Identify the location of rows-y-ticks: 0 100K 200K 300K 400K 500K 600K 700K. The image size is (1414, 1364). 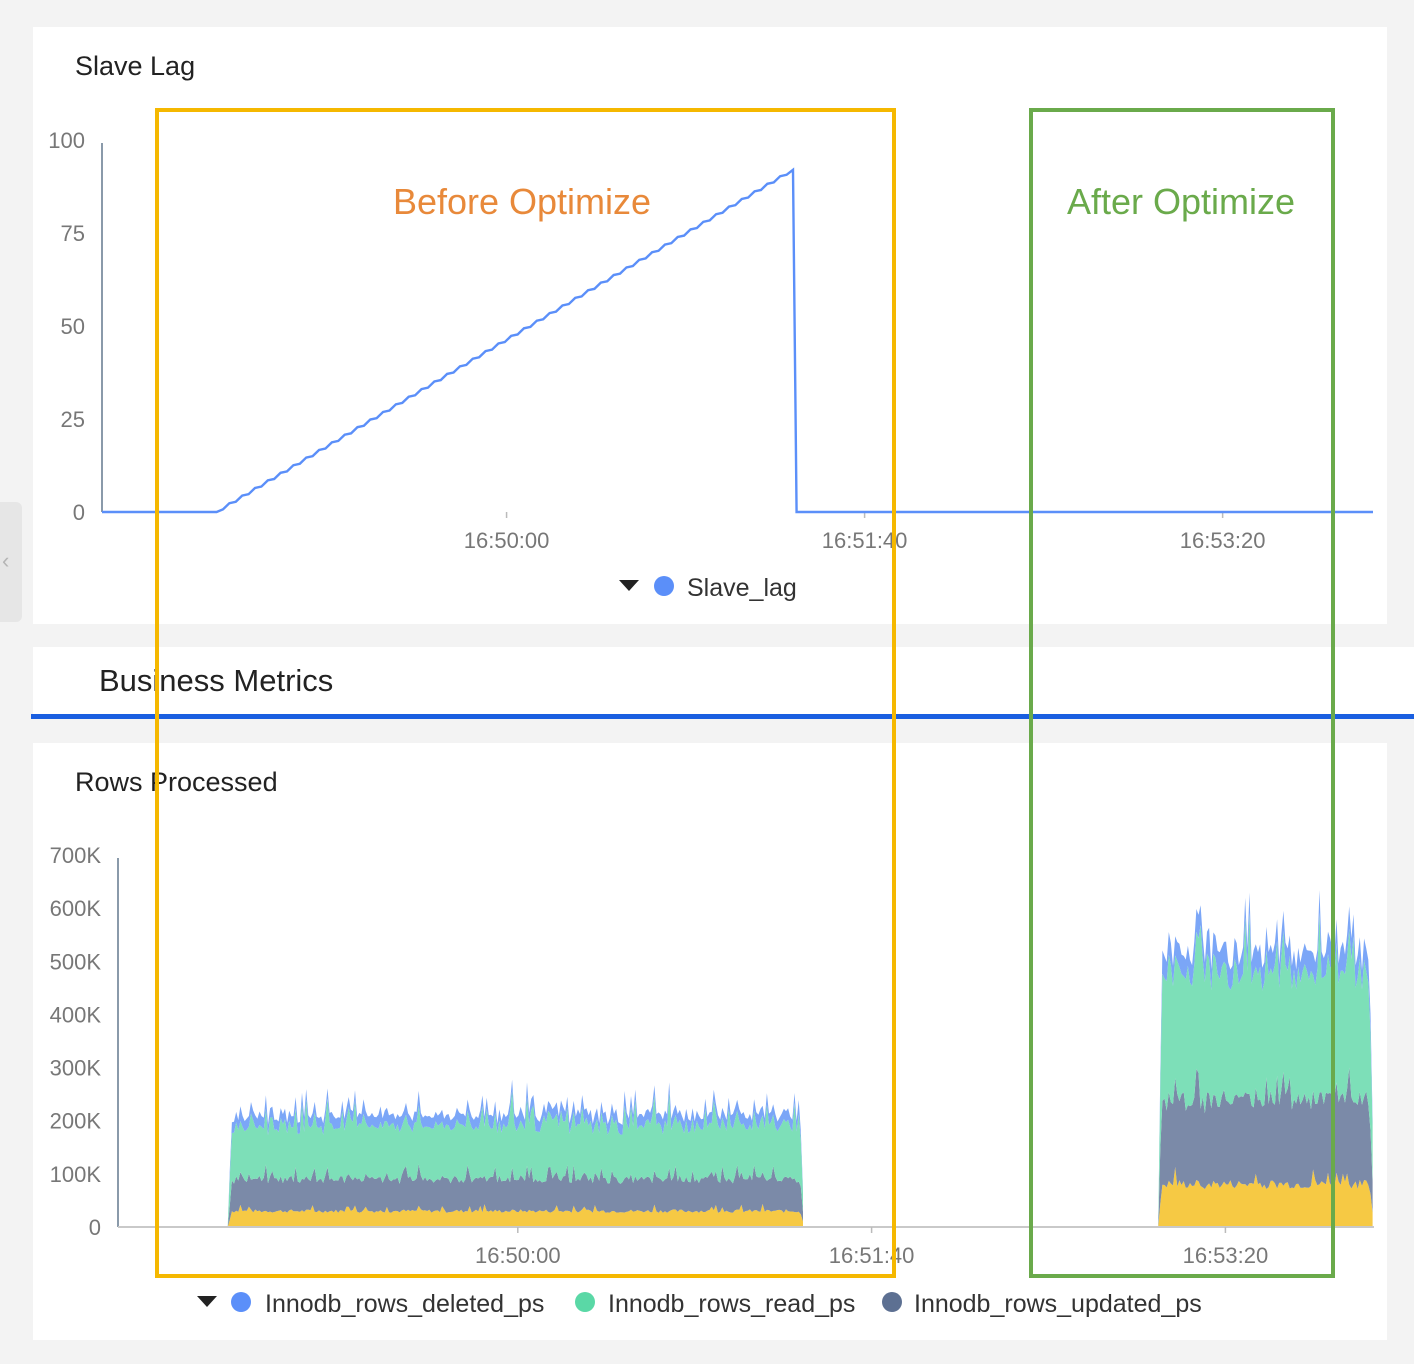
(76, 1041).